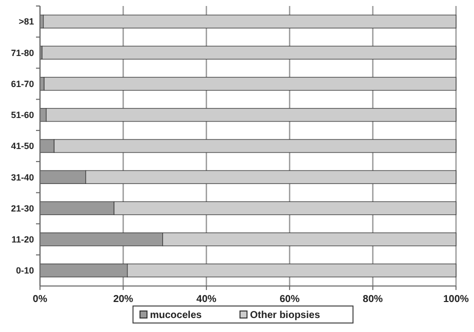 Image resolution: width=474 pixels, height=332 pixels. What do you see at coordinates (25, 271) in the screenshot?
I see `y-tick-label: 0-10` at bounding box center [25, 271].